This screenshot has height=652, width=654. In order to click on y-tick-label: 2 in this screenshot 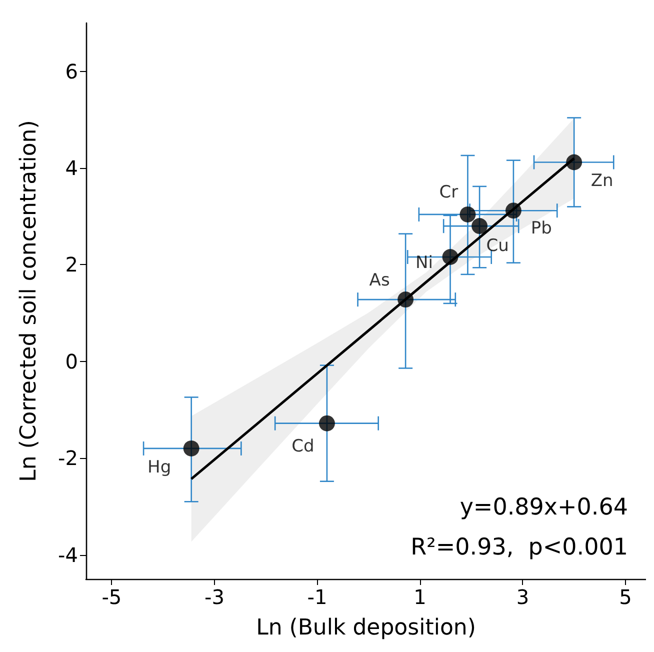, I will do `click(71, 264)`.